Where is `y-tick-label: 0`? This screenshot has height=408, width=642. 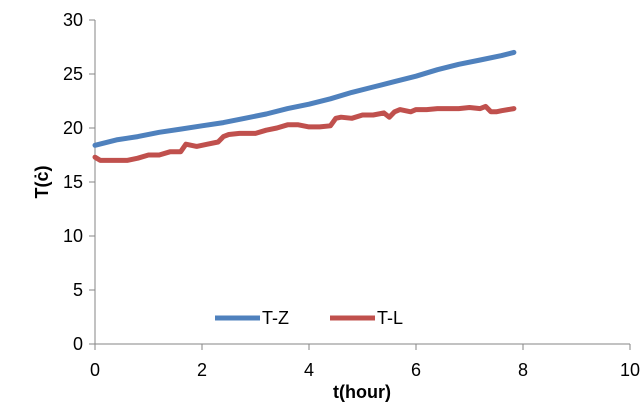
y-tick-label: 0 is located at coordinates (78, 344).